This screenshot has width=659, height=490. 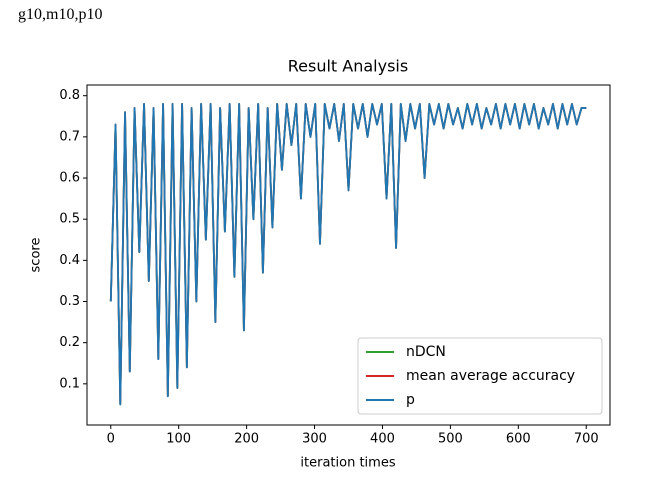 I want to click on y-tick-label: 0.3, so click(x=69, y=301).